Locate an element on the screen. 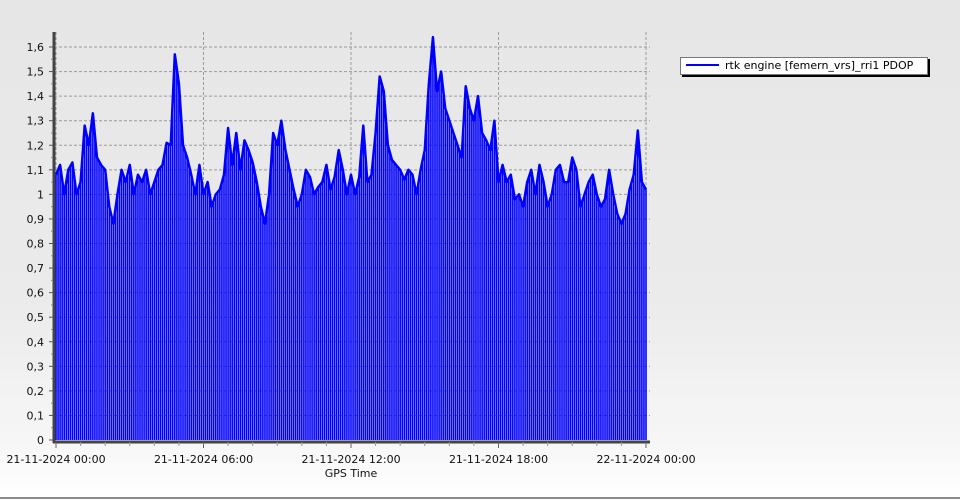 The width and height of the screenshot is (960, 500). y-tick-label: 1,4 is located at coordinates (36, 96).